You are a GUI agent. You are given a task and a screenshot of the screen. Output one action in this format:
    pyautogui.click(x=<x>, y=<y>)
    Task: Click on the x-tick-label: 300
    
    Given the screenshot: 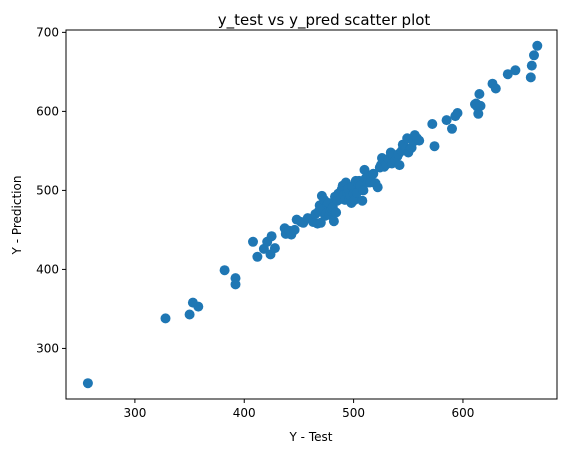 What is the action you would take?
    pyautogui.click(x=134, y=413)
    